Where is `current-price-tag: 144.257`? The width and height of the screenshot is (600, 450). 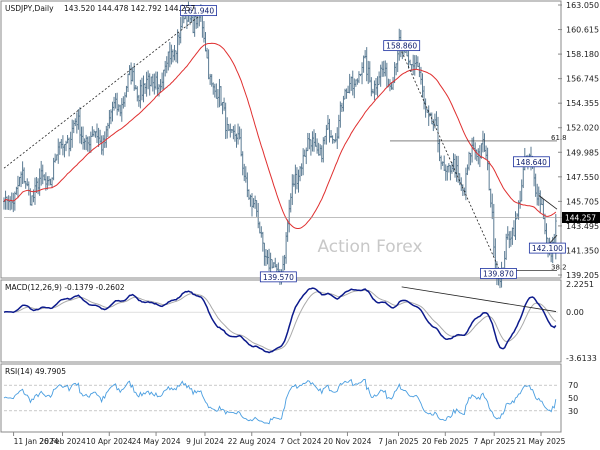
current-price-tag: 144.257 is located at coordinates (581, 217).